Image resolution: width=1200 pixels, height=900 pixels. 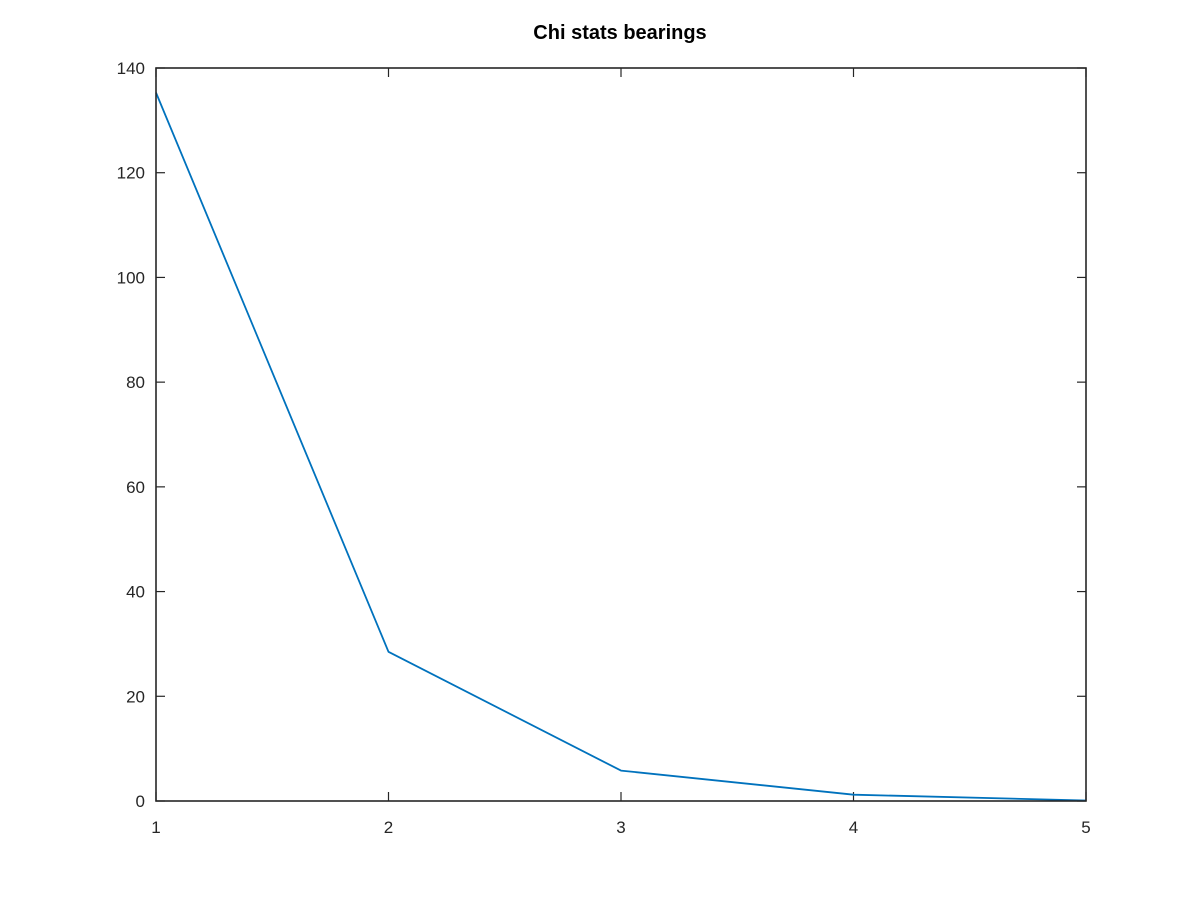 What do you see at coordinates (135, 592) in the screenshot?
I see `y-tick-label: 40` at bounding box center [135, 592].